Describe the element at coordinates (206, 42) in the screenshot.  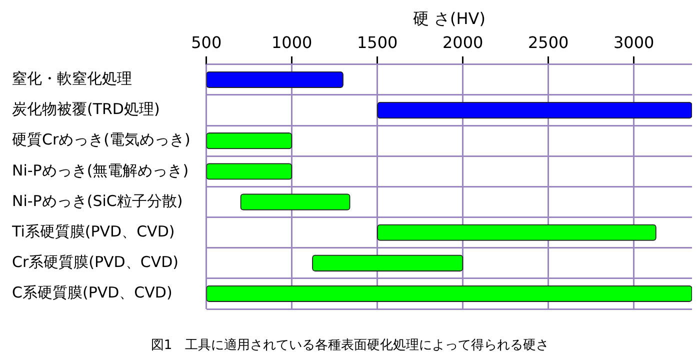
I see `x-tick-label: 500` at that location.